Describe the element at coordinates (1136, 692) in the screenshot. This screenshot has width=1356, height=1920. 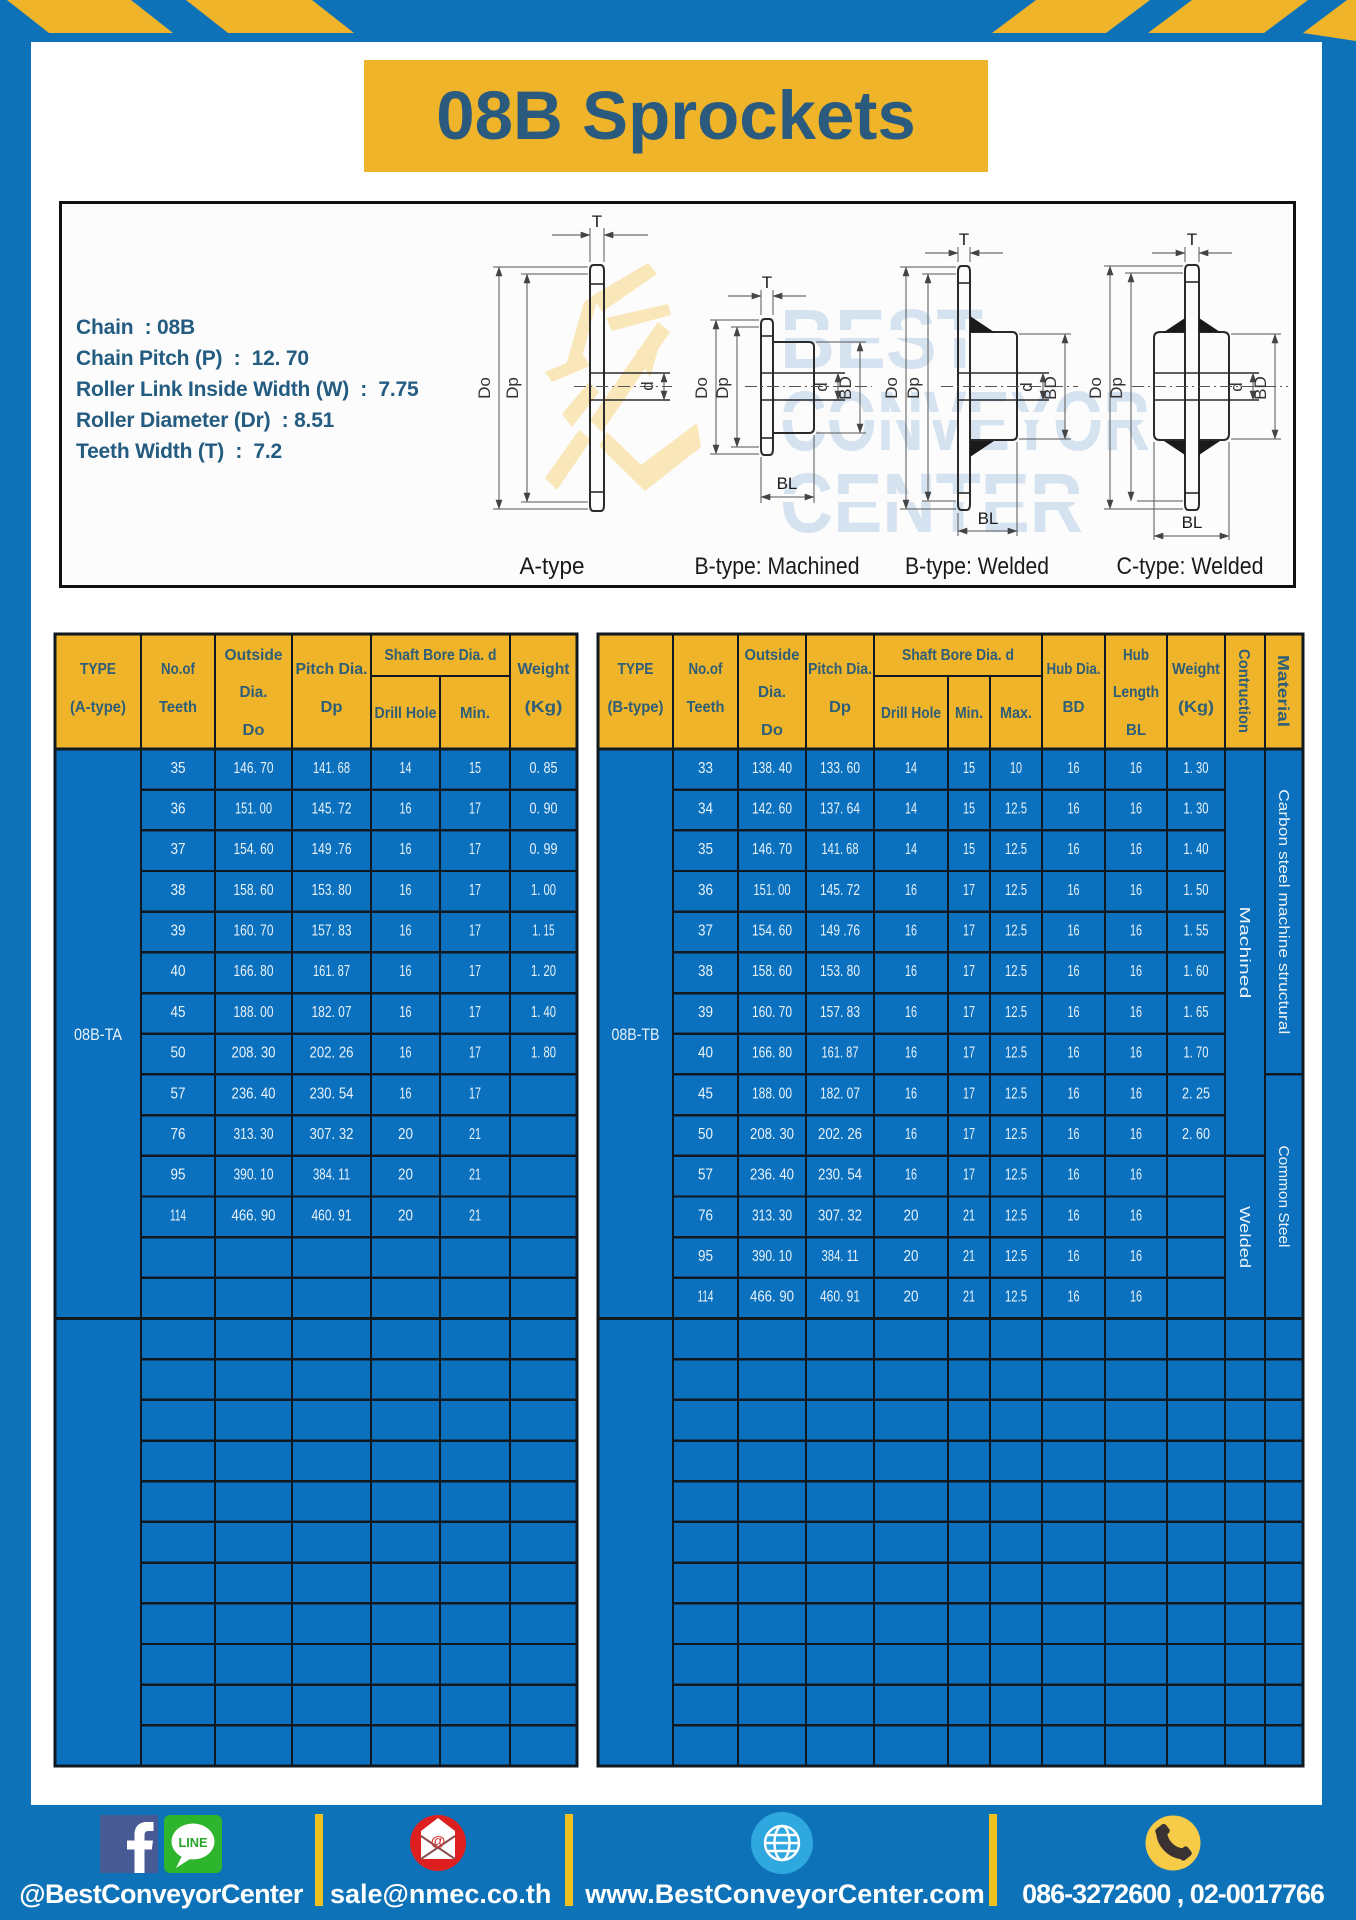
I see `svg-text: Length` at that location.